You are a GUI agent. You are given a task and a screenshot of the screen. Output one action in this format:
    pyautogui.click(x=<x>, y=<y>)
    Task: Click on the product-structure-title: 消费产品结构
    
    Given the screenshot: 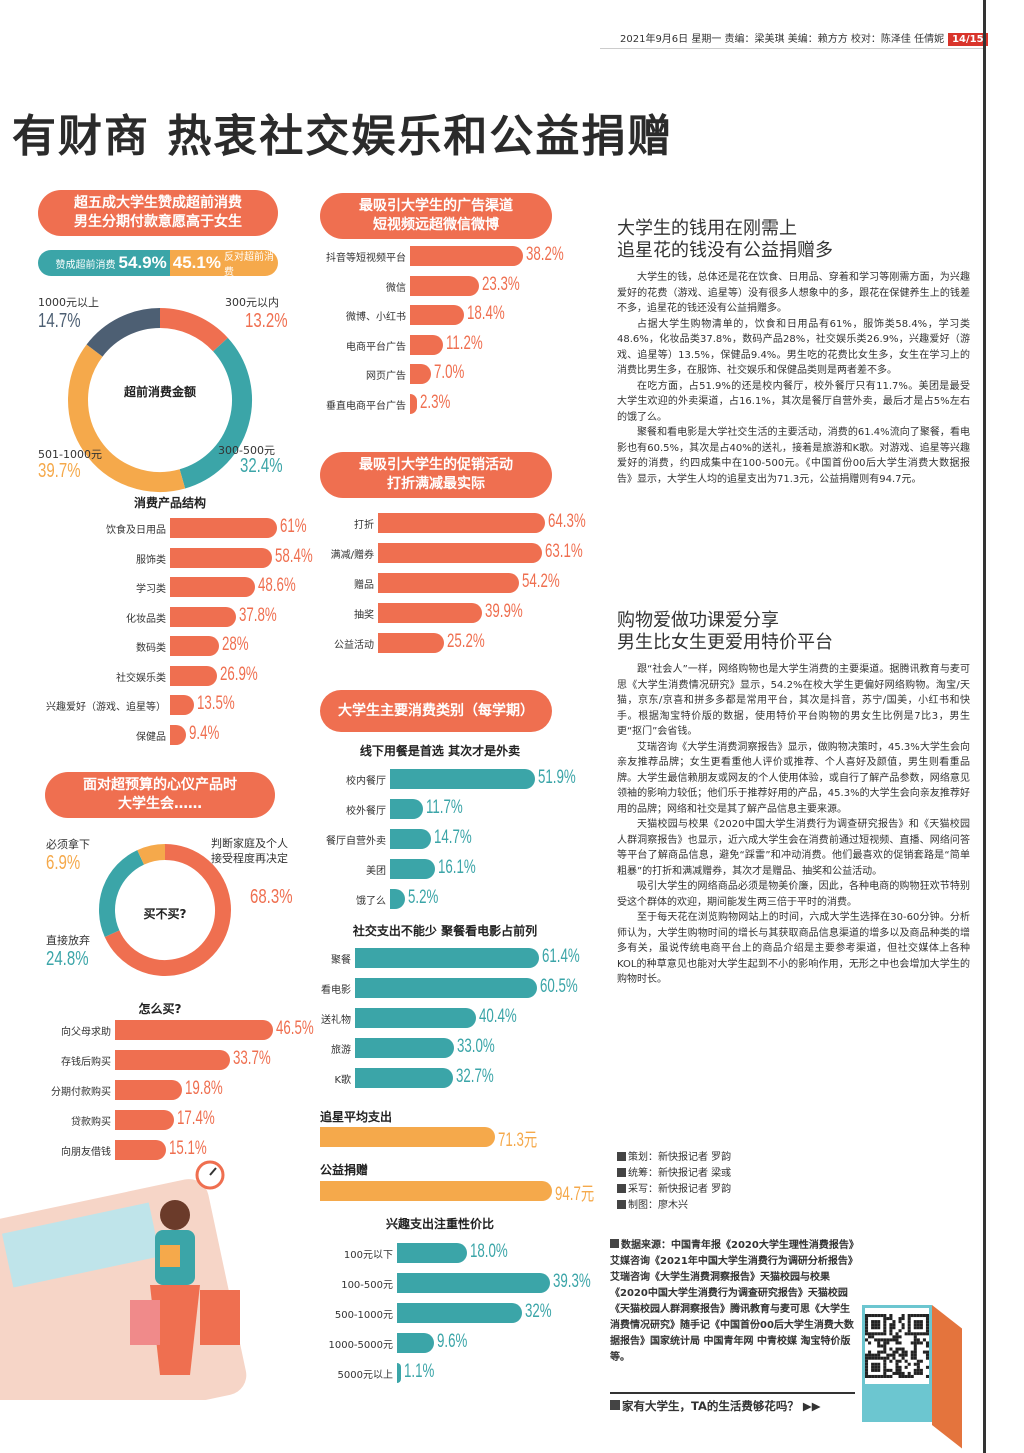 What is the action you would take?
    pyautogui.click(x=169, y=503)
    